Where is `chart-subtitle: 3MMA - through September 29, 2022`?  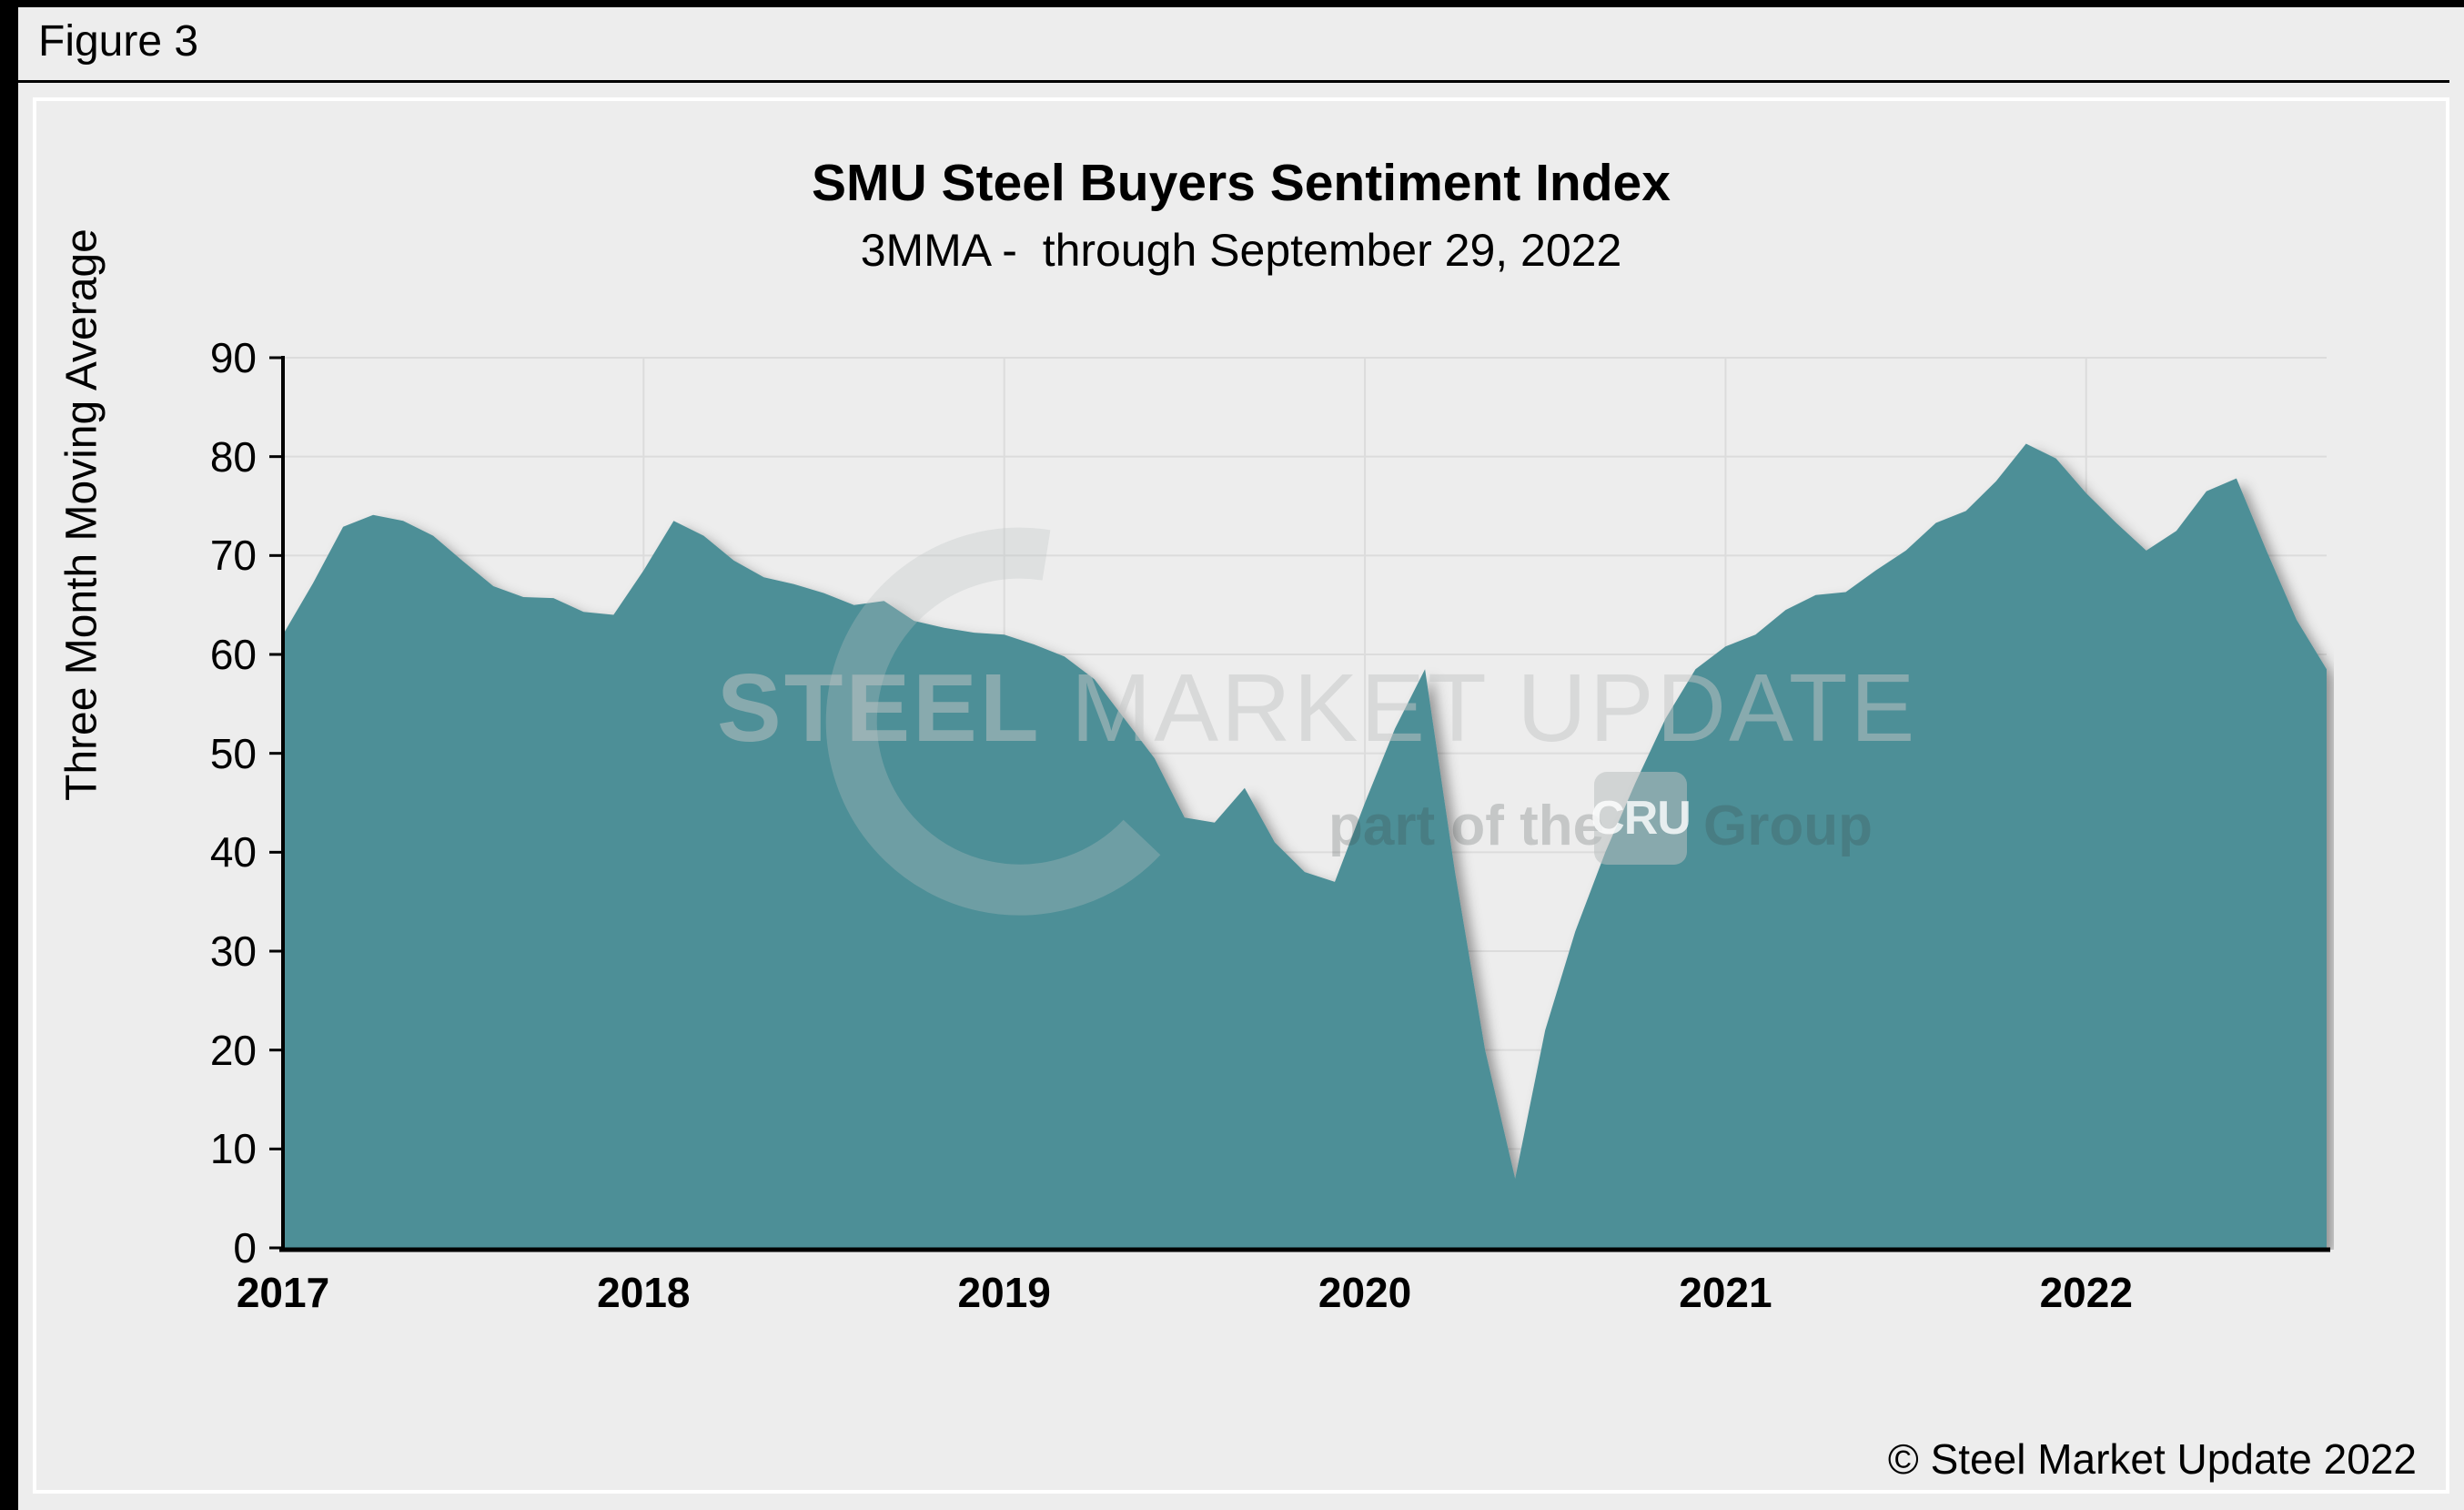
chart-subtitle: 3MMA - through September 29, 2022 is located at coordinates (1241, 251).